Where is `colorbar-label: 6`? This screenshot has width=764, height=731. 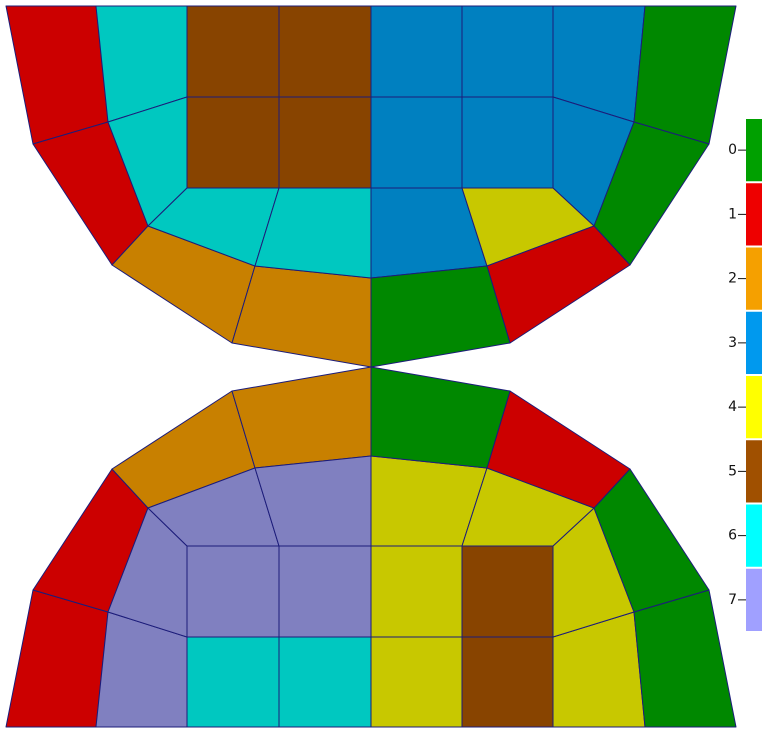
colorbar-label: 6 is located at coordinates (732, 536).